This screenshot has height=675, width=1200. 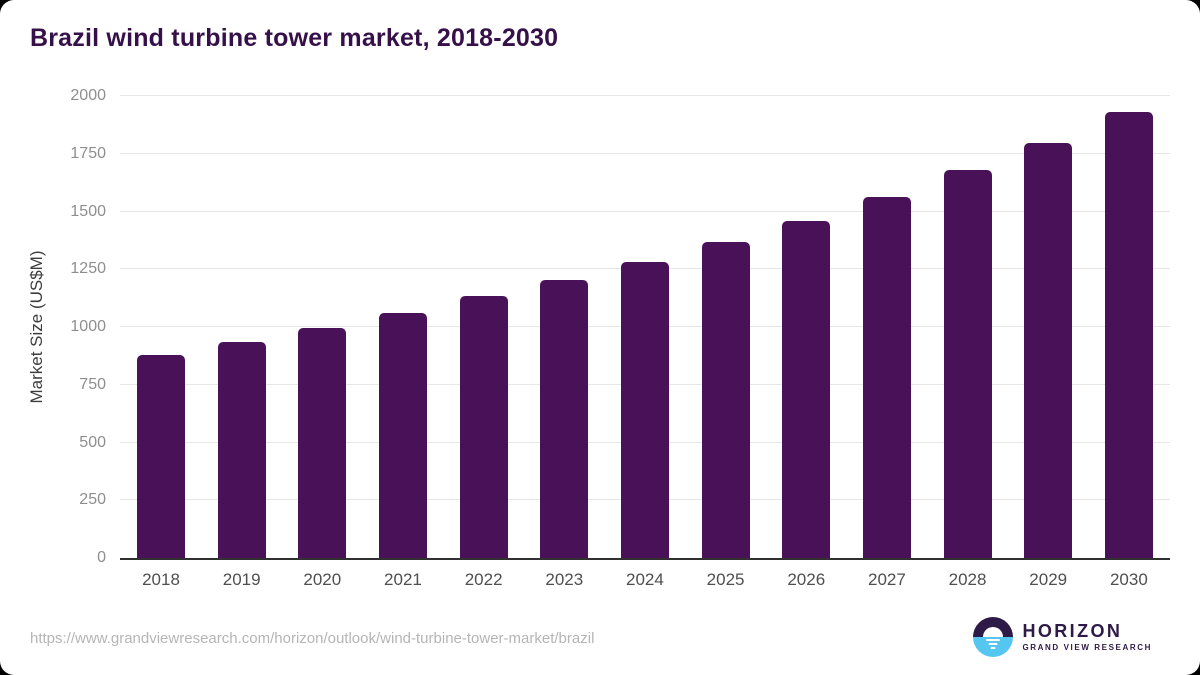 What do you see at coordinates (161, 579) in the screenshot?
I see `x-tick-label-2018: 2018` at bounding box center [161, 579].